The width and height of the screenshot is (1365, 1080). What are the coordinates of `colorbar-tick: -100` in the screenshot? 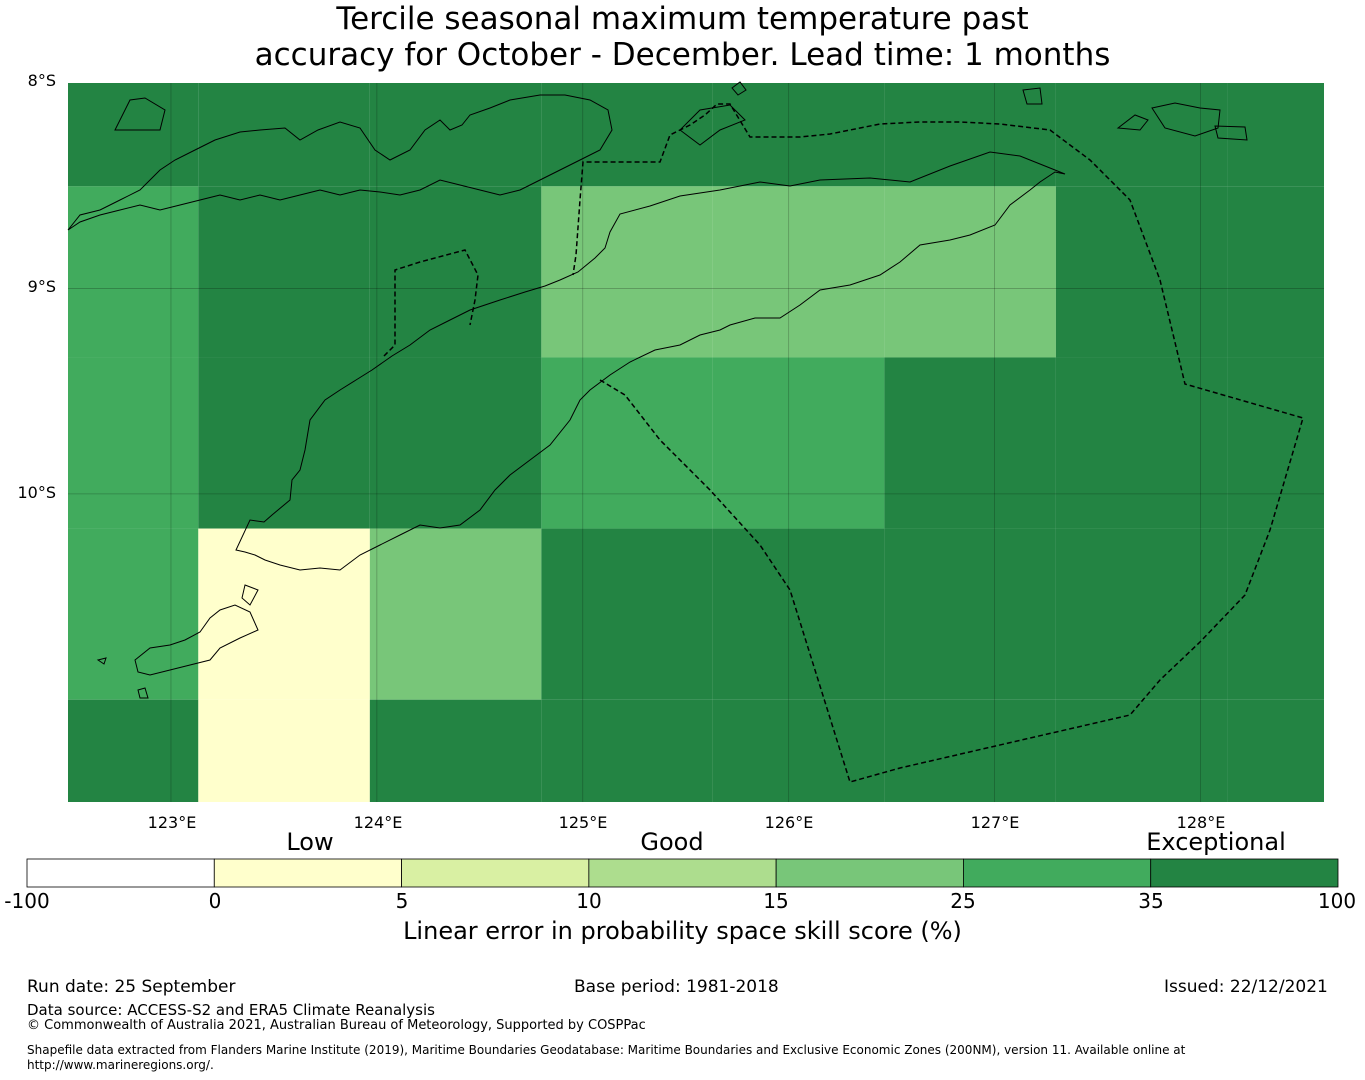 It's located at (27, 901).